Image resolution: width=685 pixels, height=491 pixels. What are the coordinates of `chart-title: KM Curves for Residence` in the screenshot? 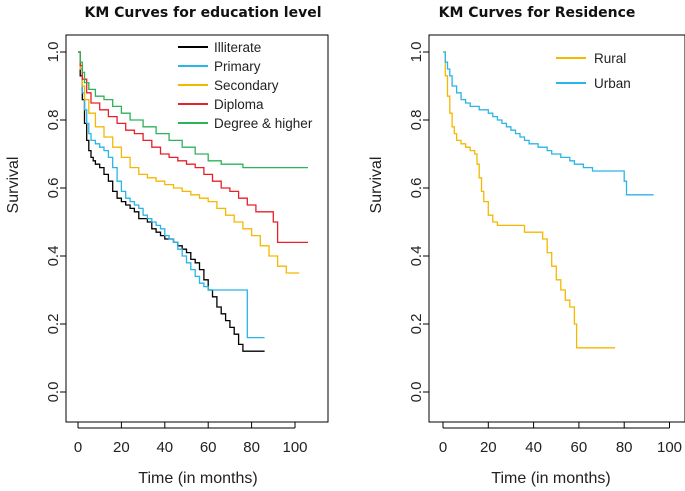 It's located at (537, 13).